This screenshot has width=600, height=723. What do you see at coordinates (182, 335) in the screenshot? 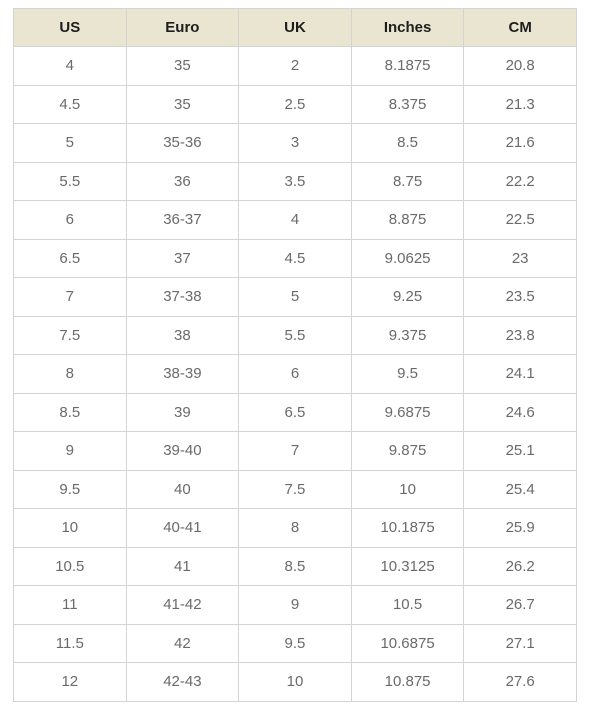
I see `table-cell: 38` at bounding box center [182, 335].